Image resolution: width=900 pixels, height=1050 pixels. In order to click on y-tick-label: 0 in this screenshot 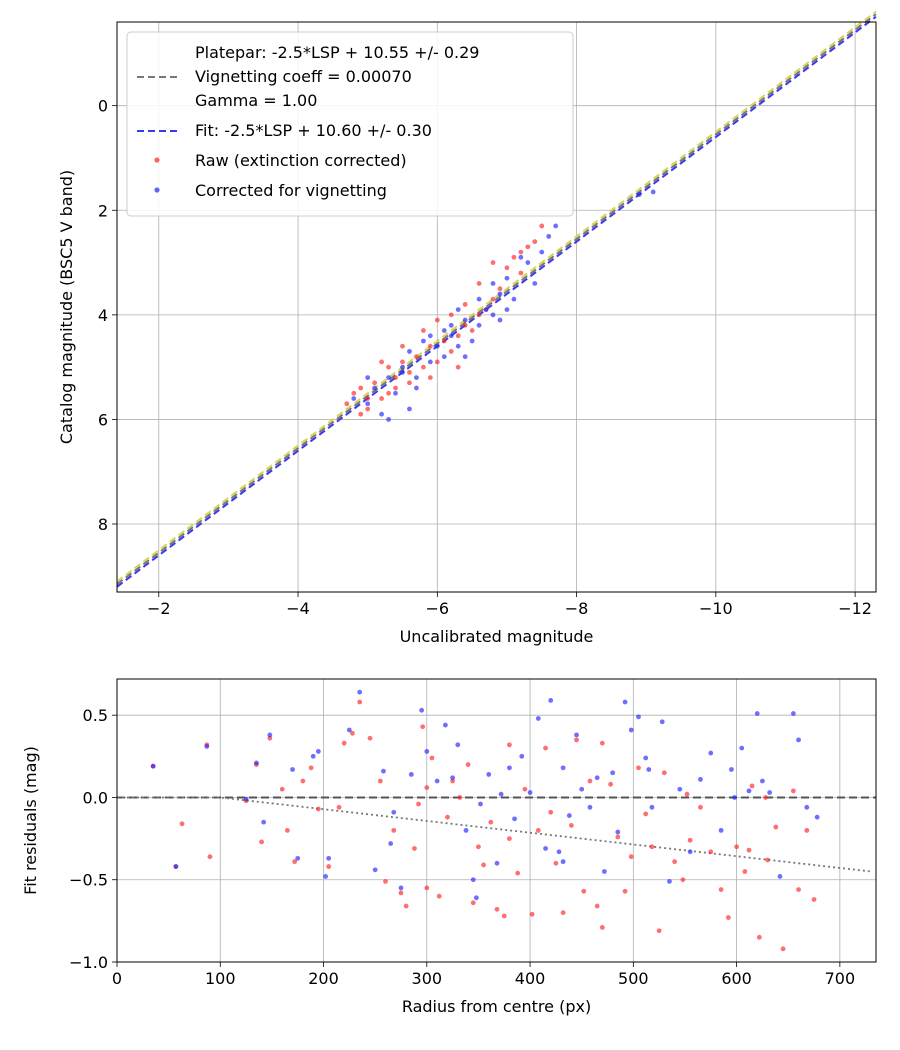, I will do `click(103, 106)`.